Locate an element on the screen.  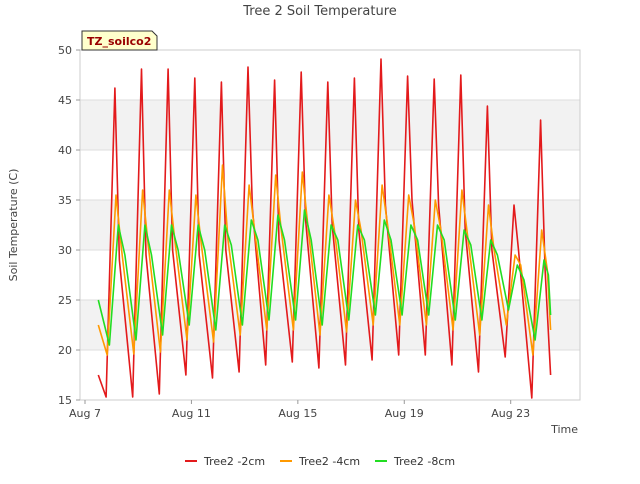
y-tick-label: 15 is located at coordinates (65, 400).